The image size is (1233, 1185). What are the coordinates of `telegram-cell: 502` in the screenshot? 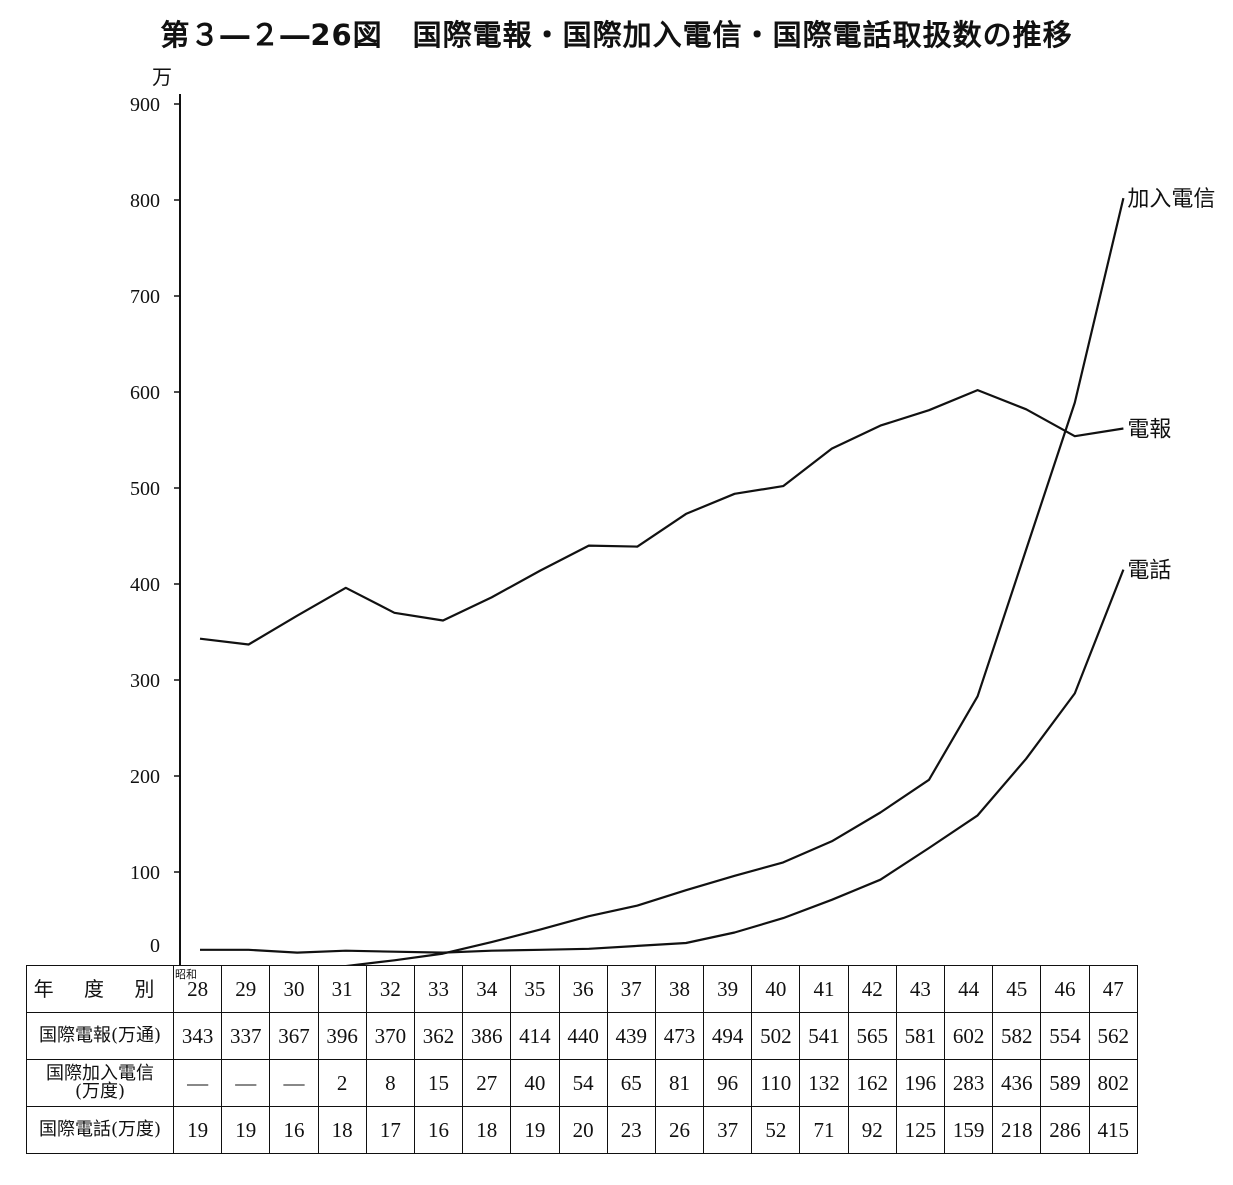 It's located at (776, 1036).